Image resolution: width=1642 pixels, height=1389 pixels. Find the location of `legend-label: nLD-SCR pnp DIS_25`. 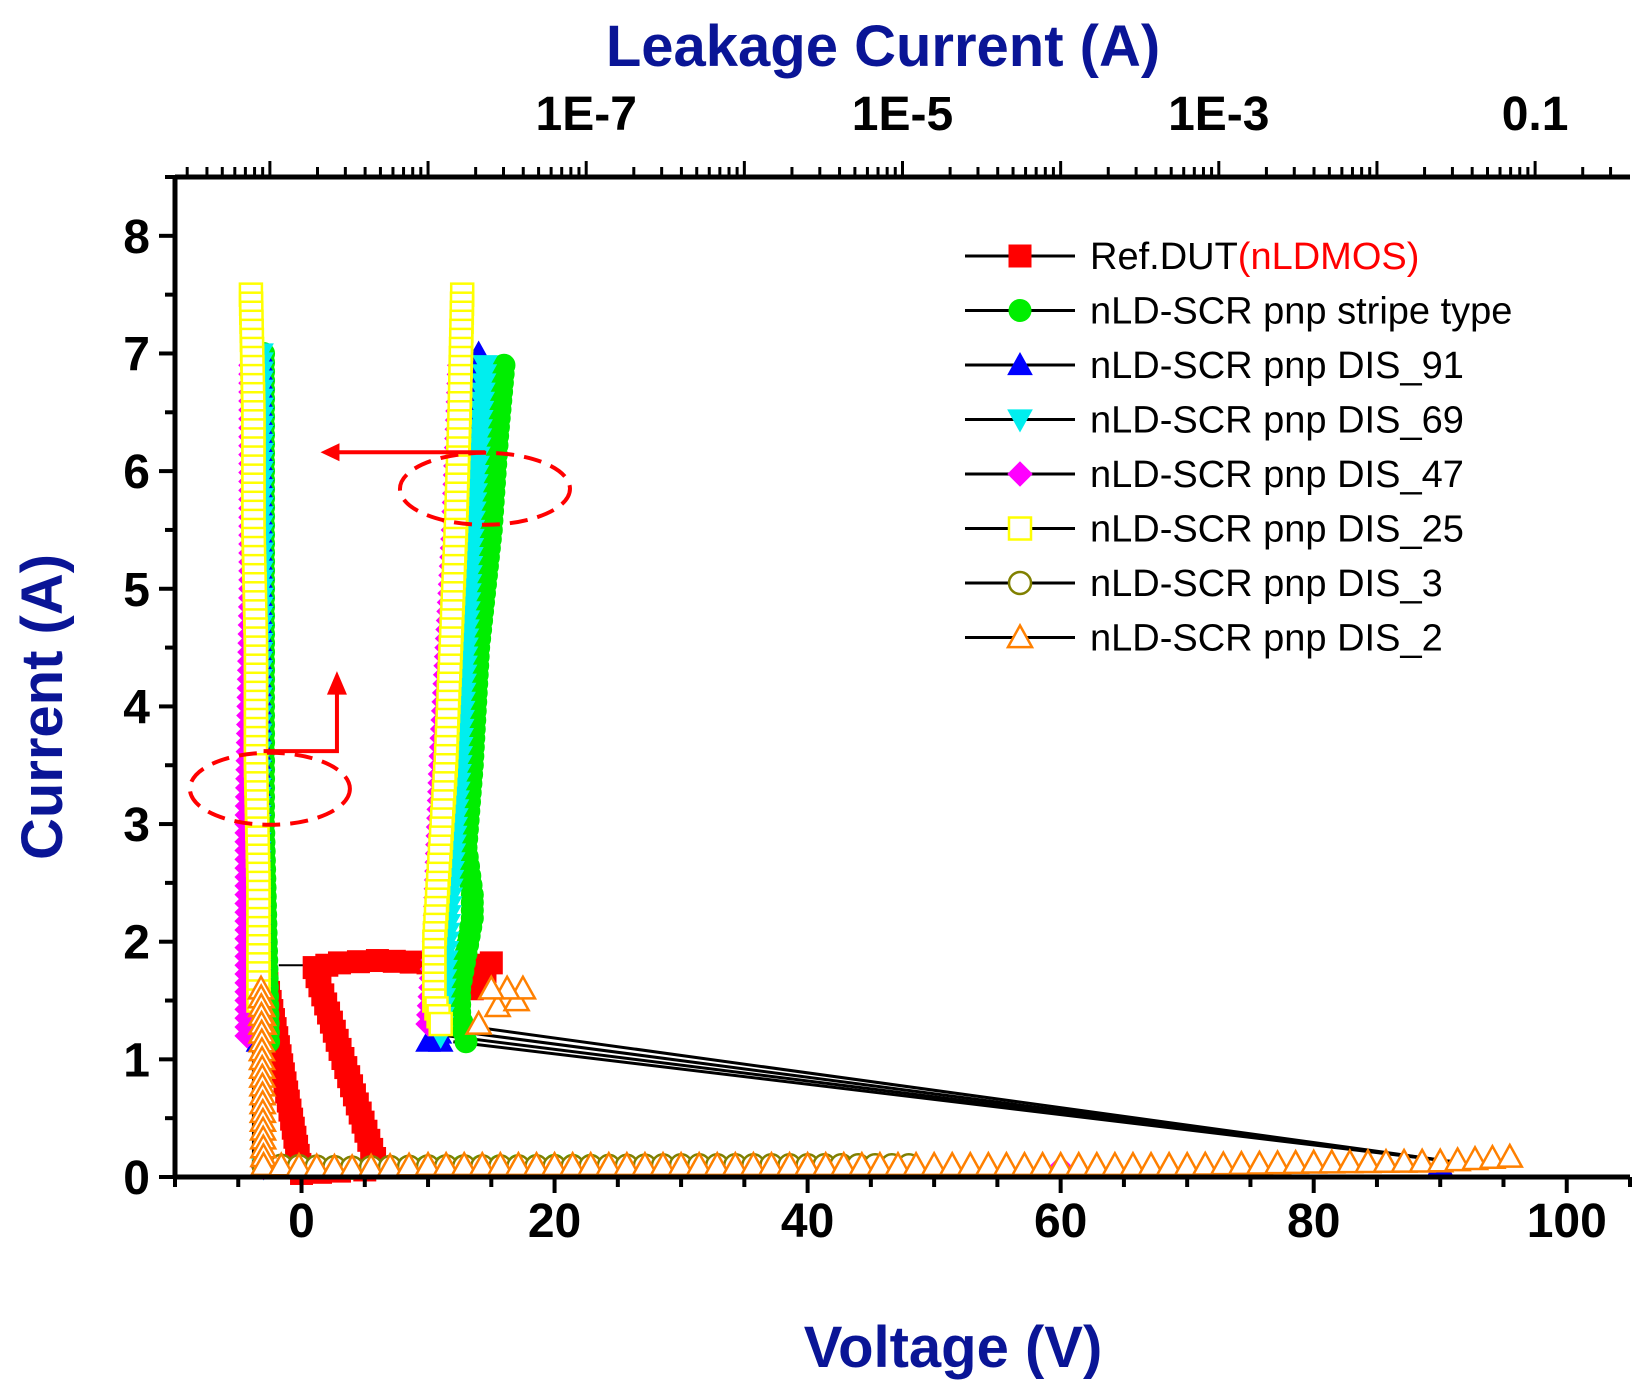

legend-label: nLD-SCR pnp DIS_25 is located at coordinates (1277, 530).